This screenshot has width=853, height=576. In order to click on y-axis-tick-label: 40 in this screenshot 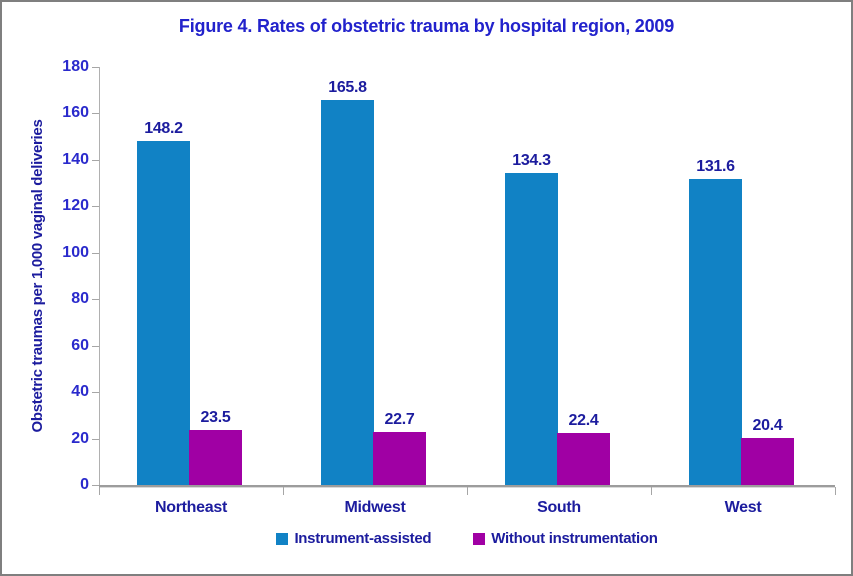, I will do `click(80, 392)`.